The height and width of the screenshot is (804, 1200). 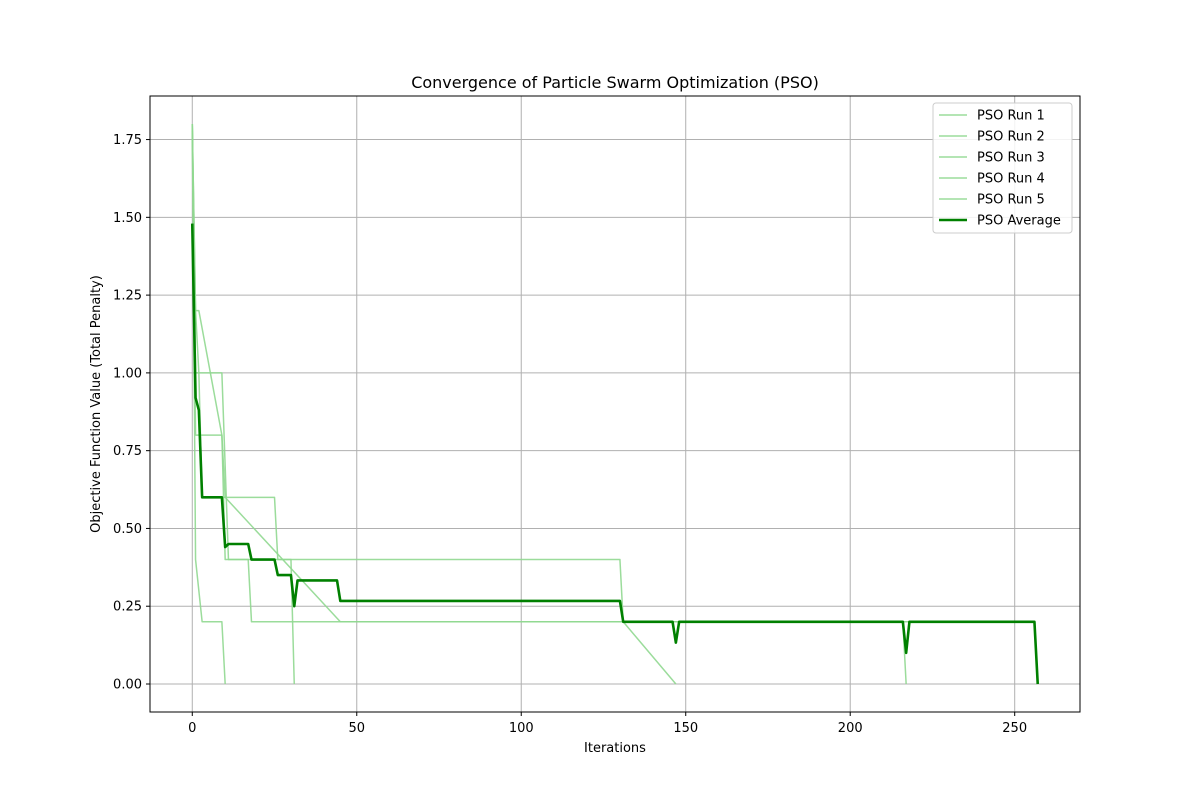 I want to click on x-tick-label: 50, so click(x=356, y=728).